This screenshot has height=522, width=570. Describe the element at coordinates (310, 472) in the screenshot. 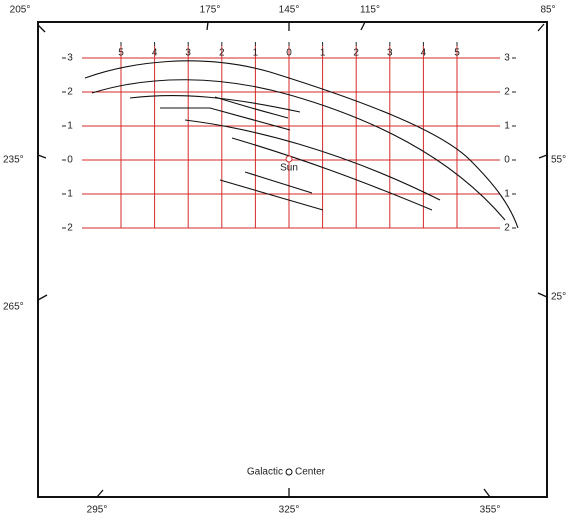

I see `center-label: Center` at that location.